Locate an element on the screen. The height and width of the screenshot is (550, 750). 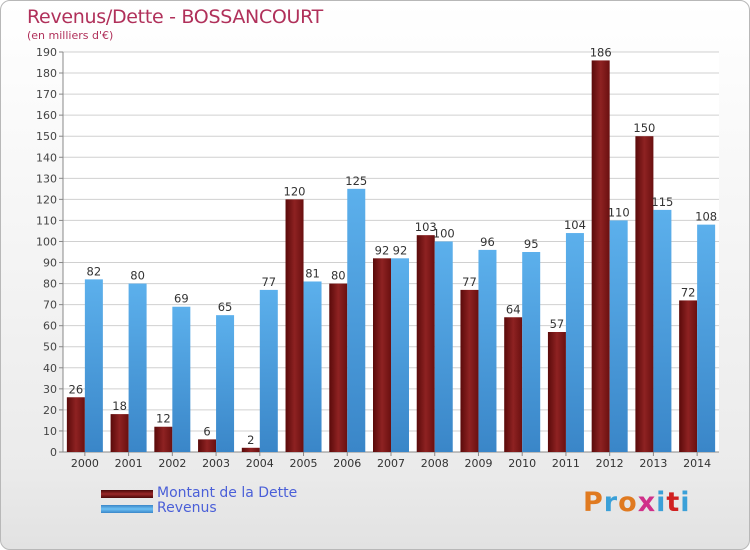
chart-title: Revenus/Dette - BOSSANCOURT is located at coordinates (175, 17).